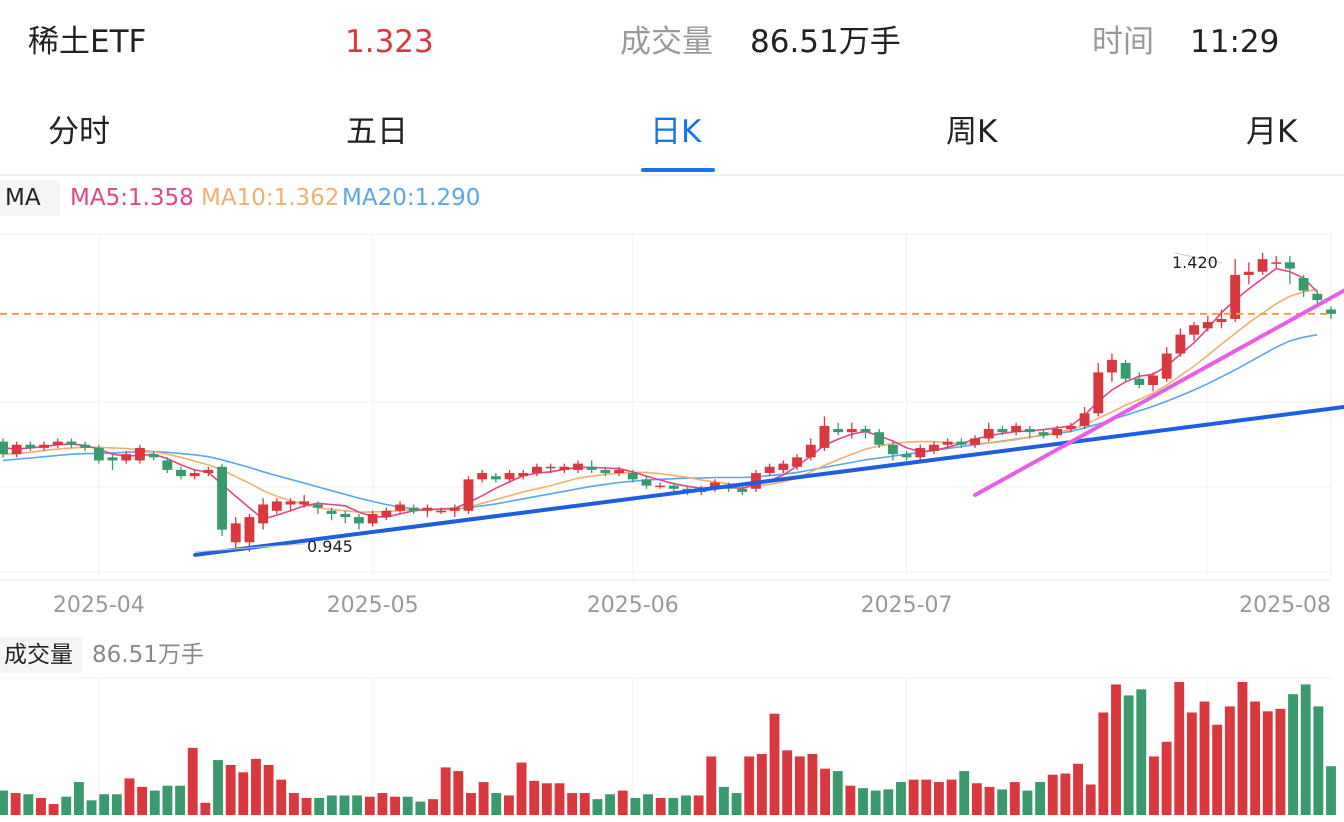 This screenshot has width=1344, height=822. What do you see at coordinates (907, 605) in the screenshot?
I see `x-tick-label: 2025-07` at bounding box center [907, 605].